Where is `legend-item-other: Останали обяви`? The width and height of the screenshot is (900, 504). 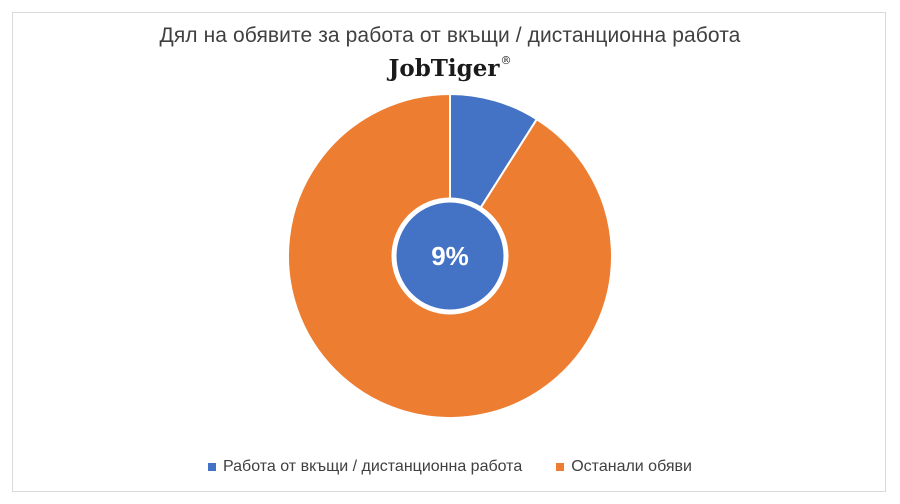
legend-item-other: Останали обяви is located at coordinates (624, 467).